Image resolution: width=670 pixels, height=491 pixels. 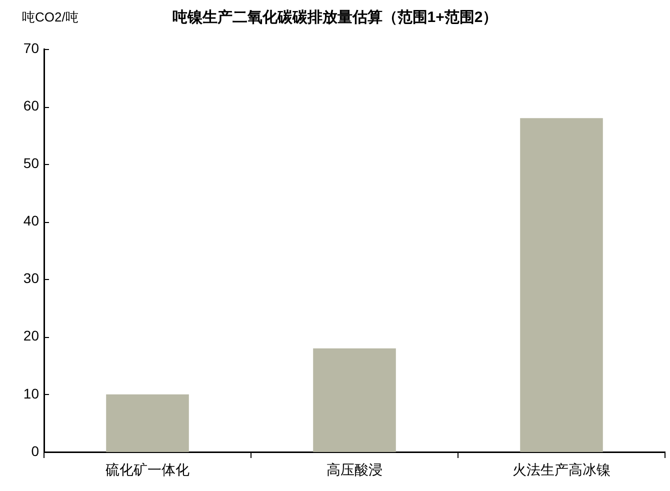 I want to click on y-tick-label: 60, so click(x=31, y=105).